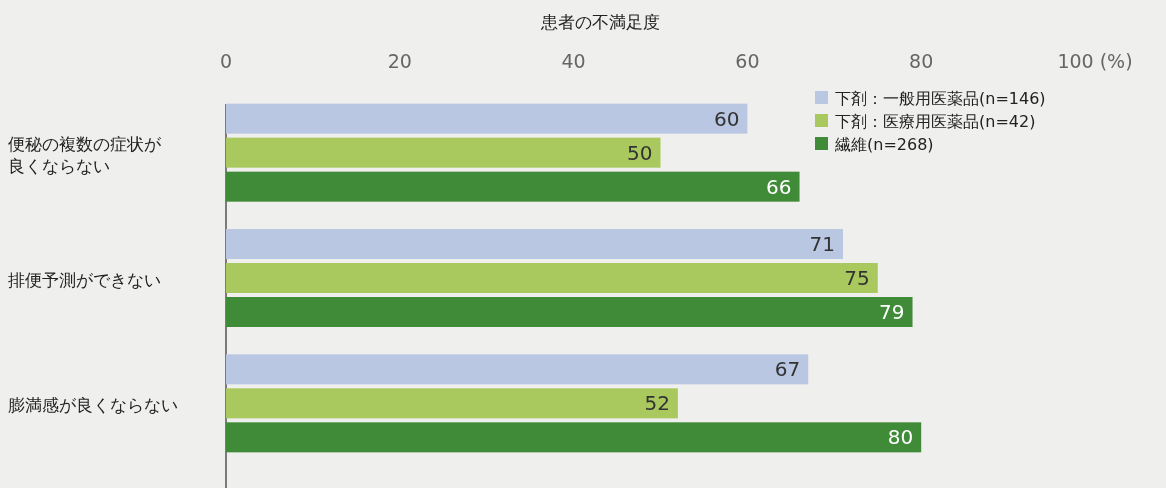 The height and width of the screenshot is (488, 1166). What do you see at coordinates (822, 244) in the screenshot?
I see `data-label: 71` at bounding box center [822, 244].